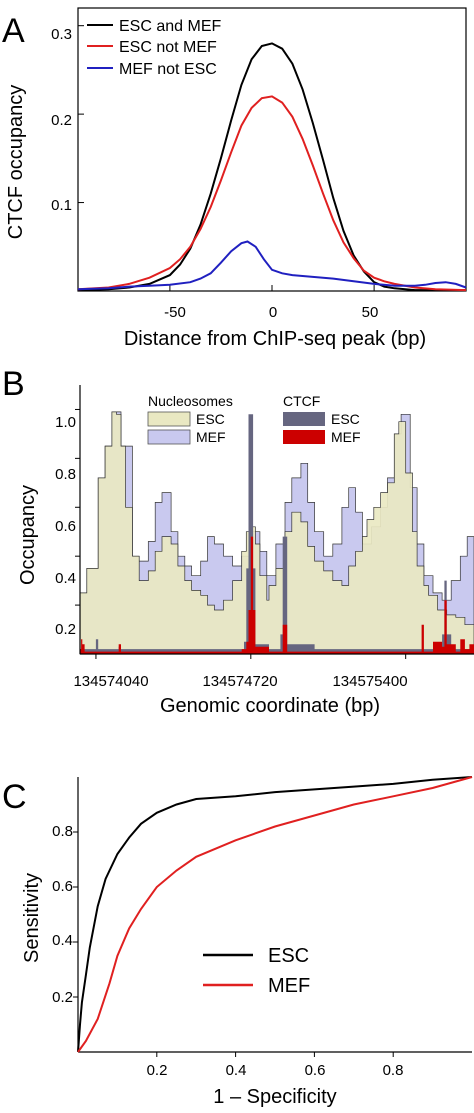  I want to click on panel-c-ytick-label: 0.4, so click(62, 940).